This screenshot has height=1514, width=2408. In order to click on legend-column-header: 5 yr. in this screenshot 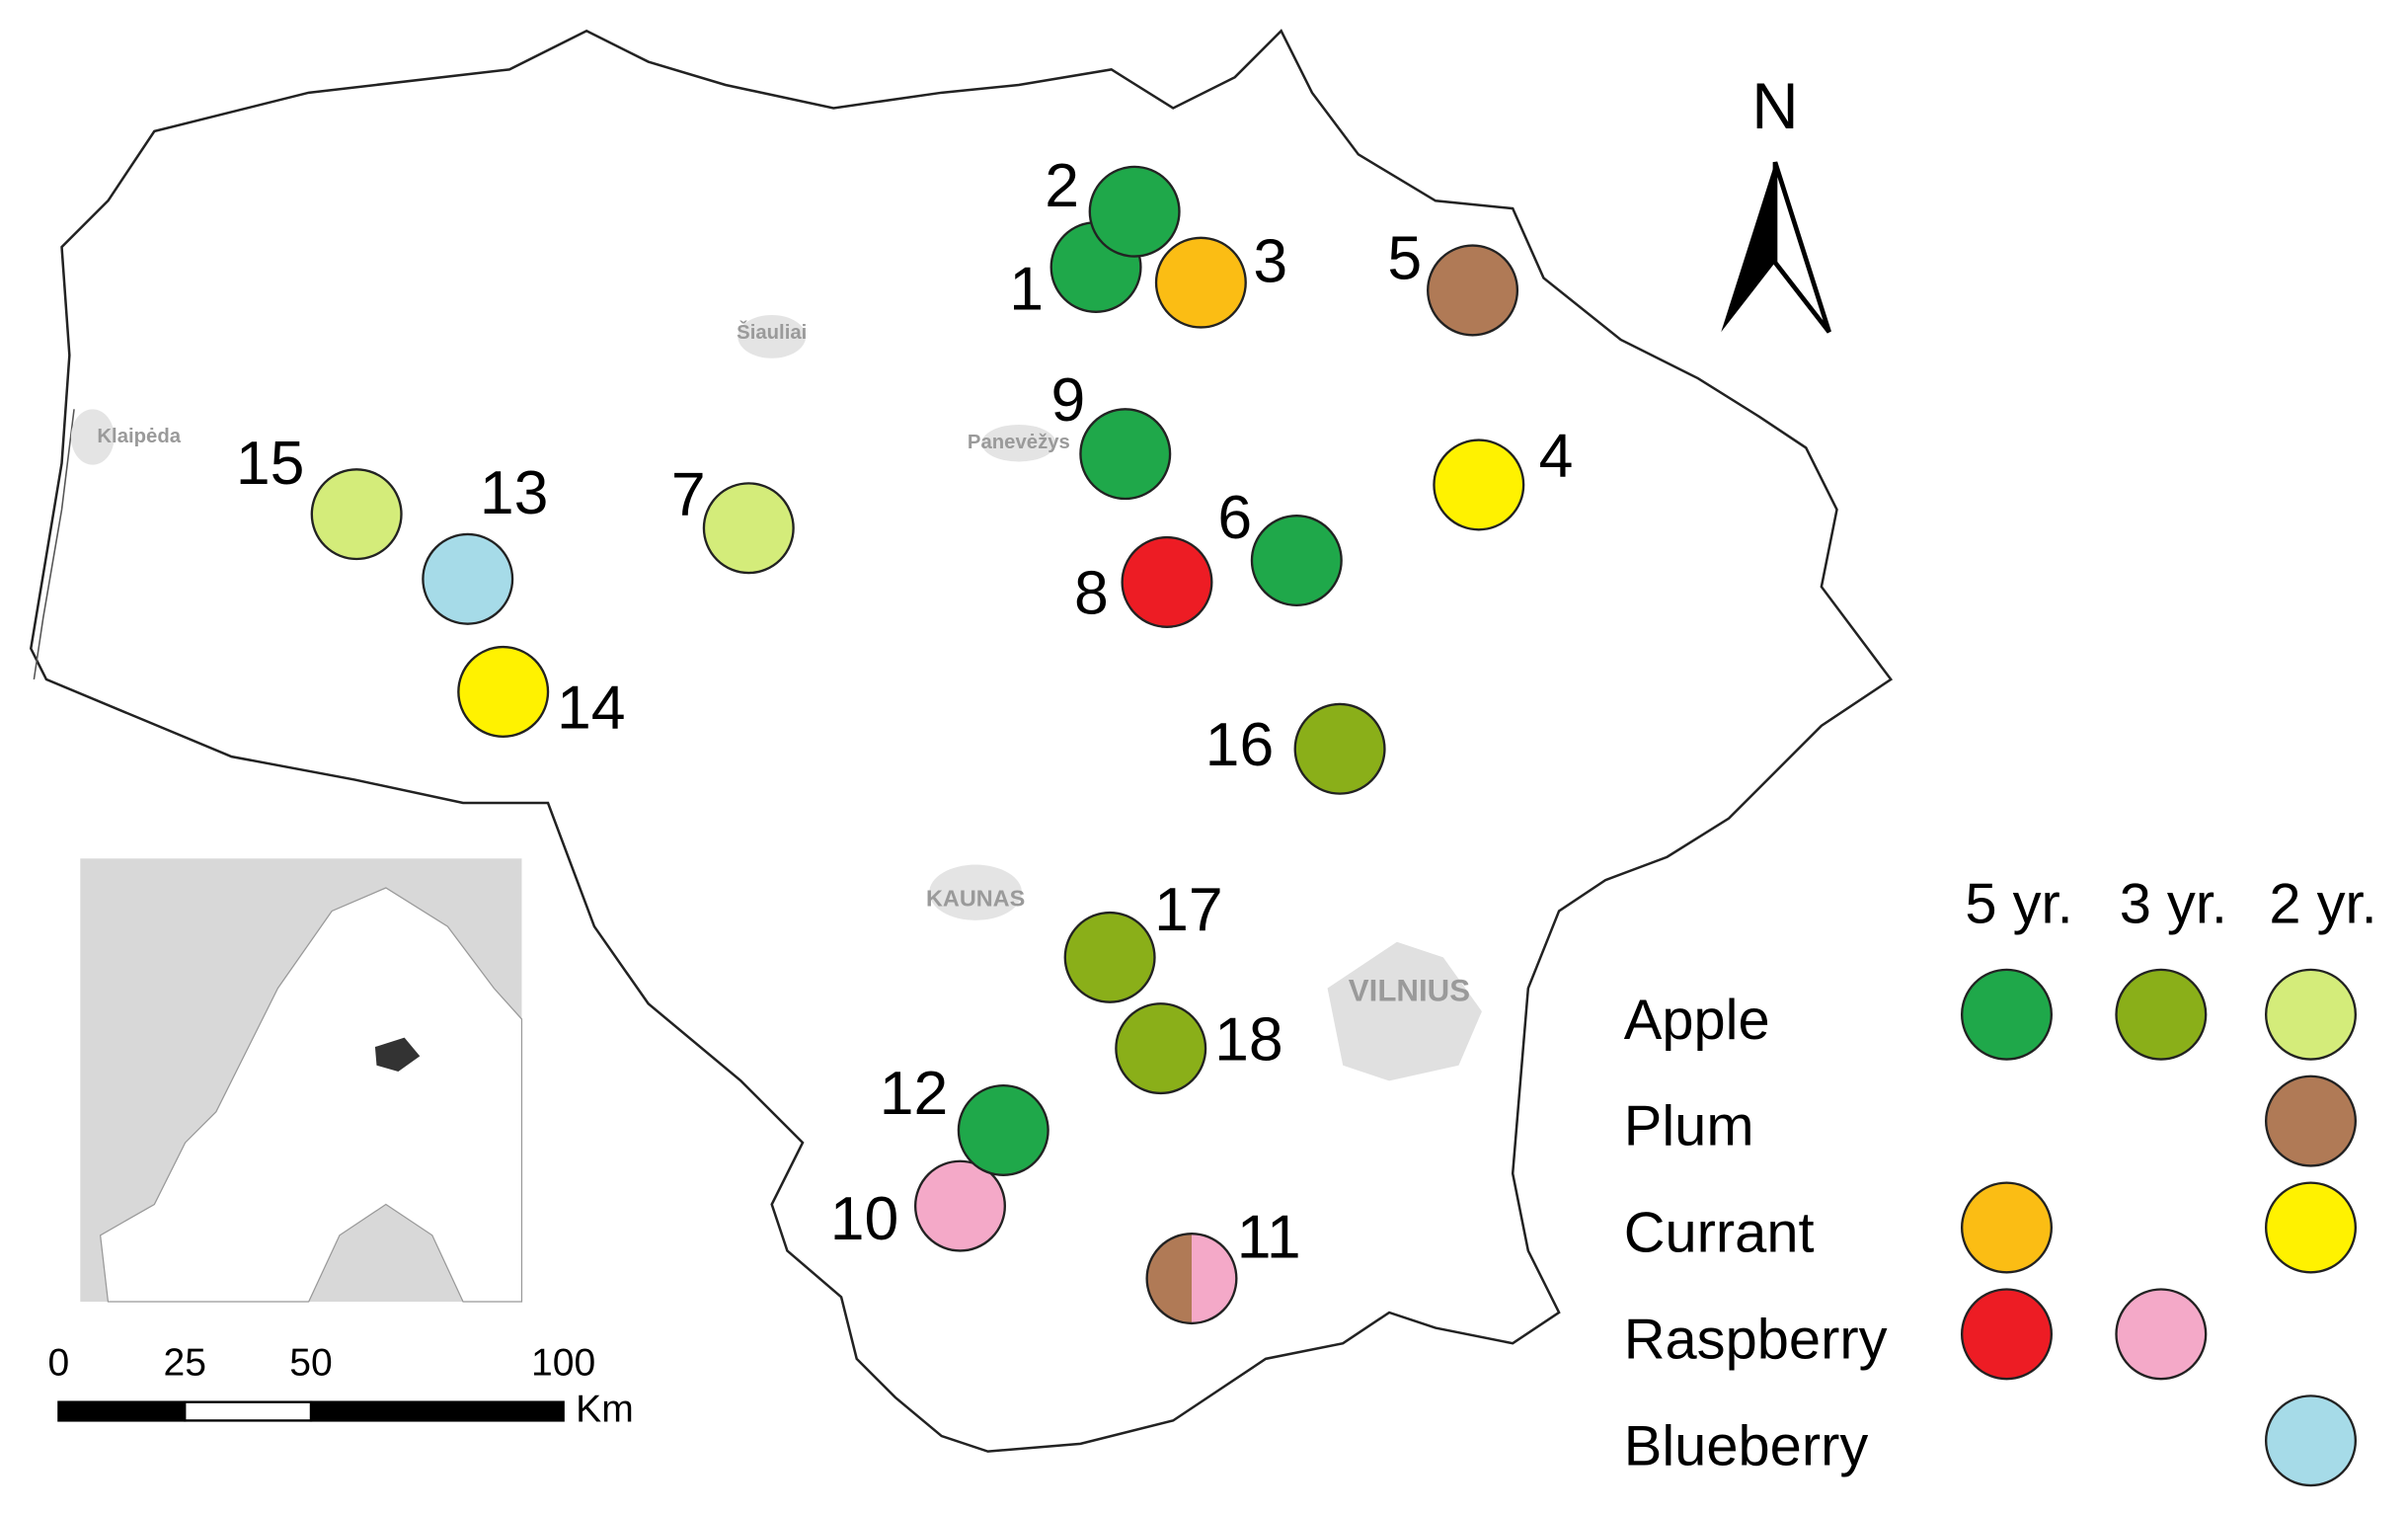, I will do `click(2018, 904)`.